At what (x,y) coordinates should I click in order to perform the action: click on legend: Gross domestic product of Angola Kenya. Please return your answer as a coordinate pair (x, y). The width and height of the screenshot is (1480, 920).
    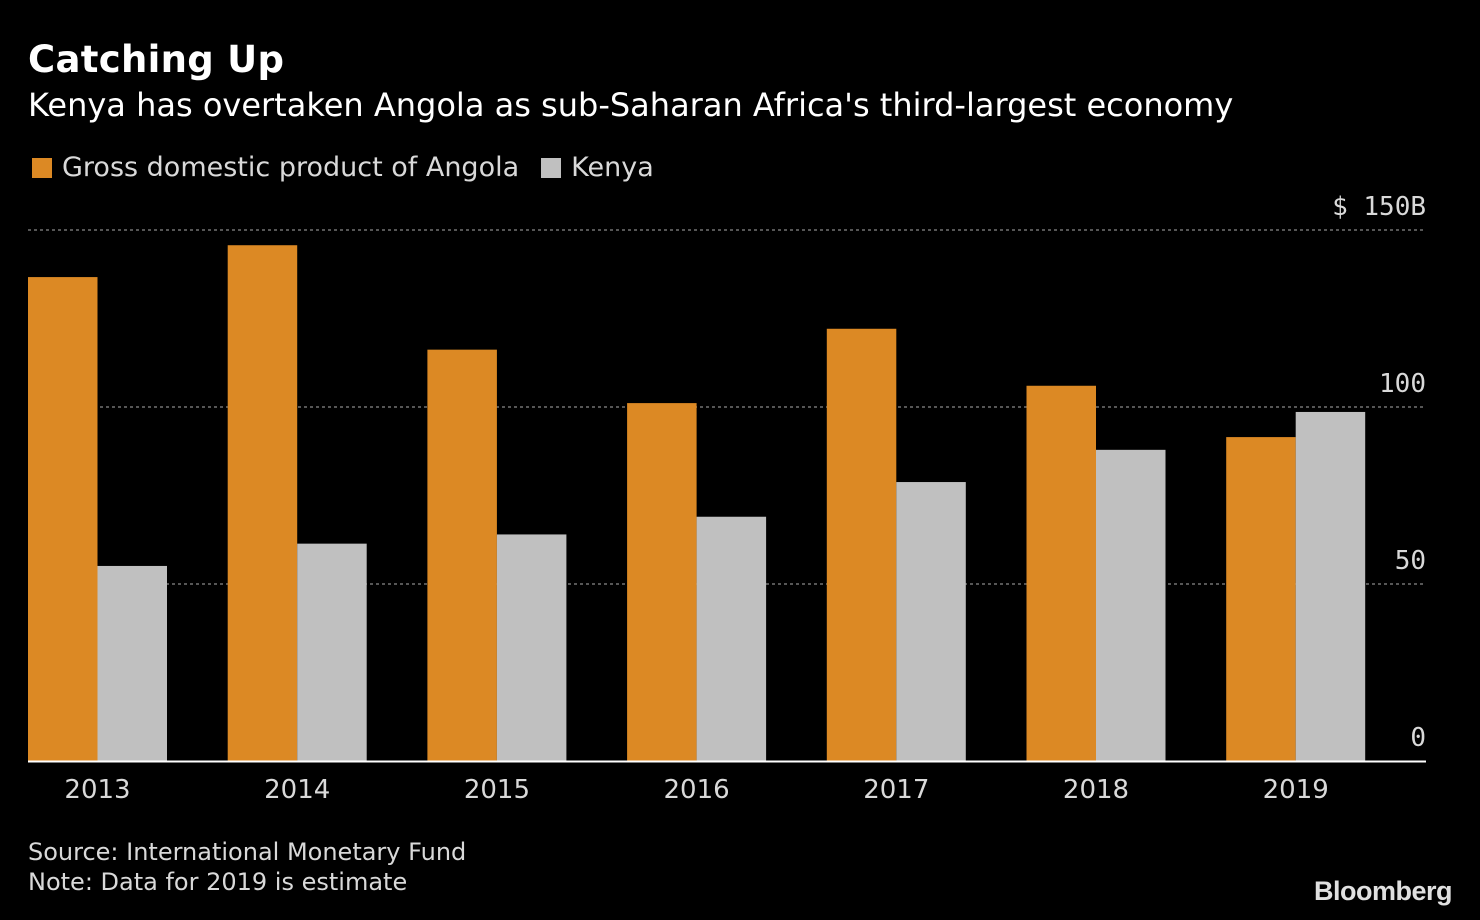
    Looking at the image, I should click on (354, 167).